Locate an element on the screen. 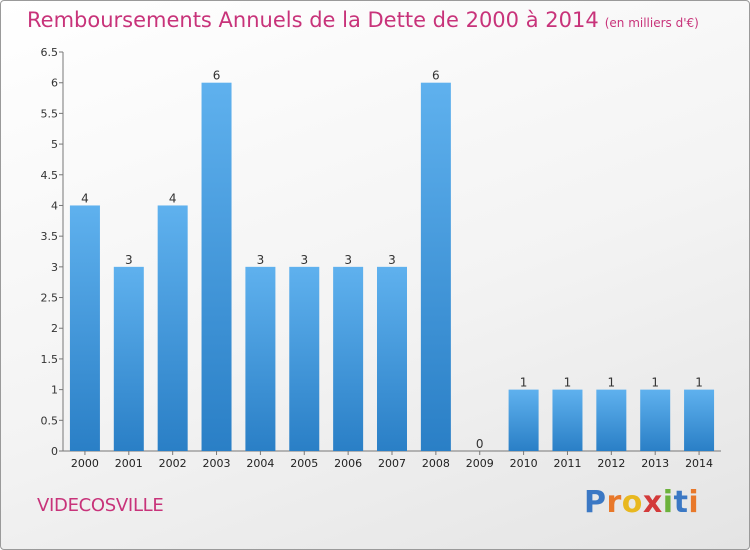 The image size is (750, 550). logo-letter: o is located at coordinates (632, 502).